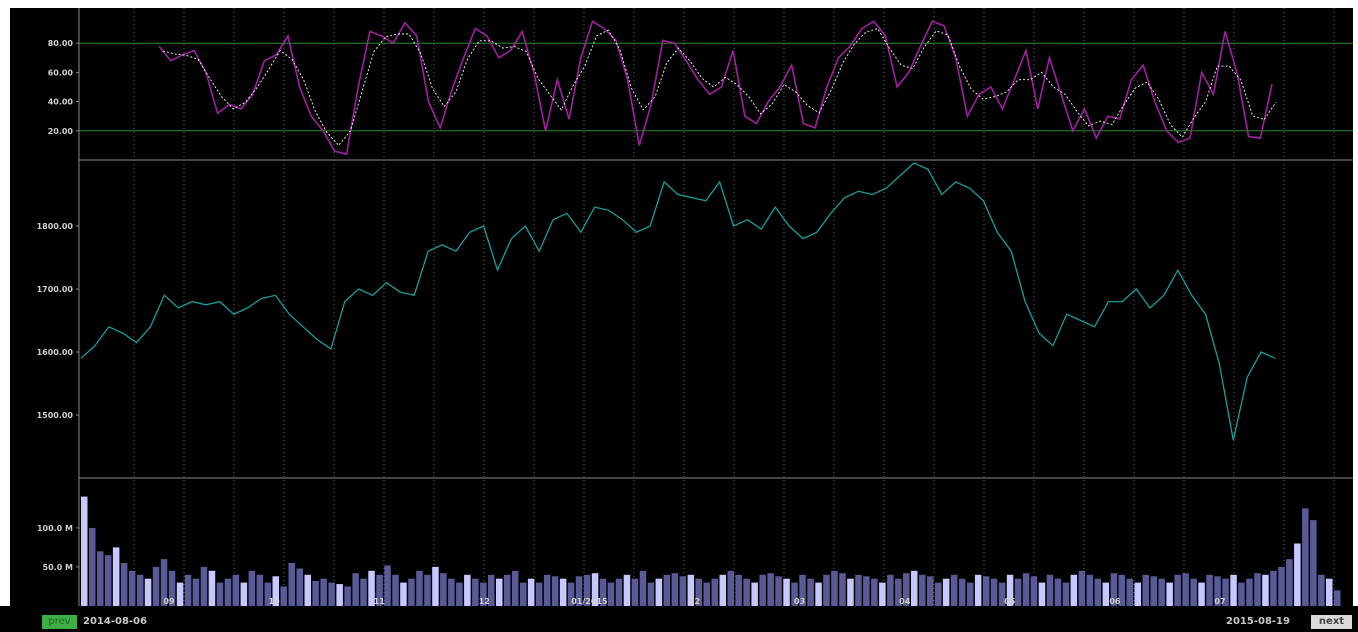  What do you see at coordinates (275, 601) in the screenshot?
I see `x-tick-label: 10` at bounding box center [275, 601].